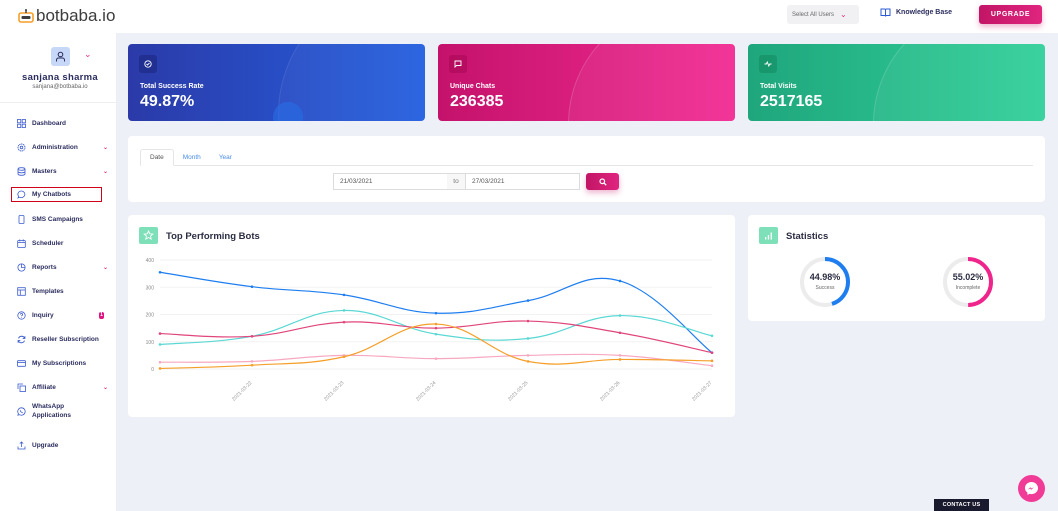 The width and height of the screenshot is (1058, 511). I want to click on sidebar-item-label: Reports, so click(44, 267).